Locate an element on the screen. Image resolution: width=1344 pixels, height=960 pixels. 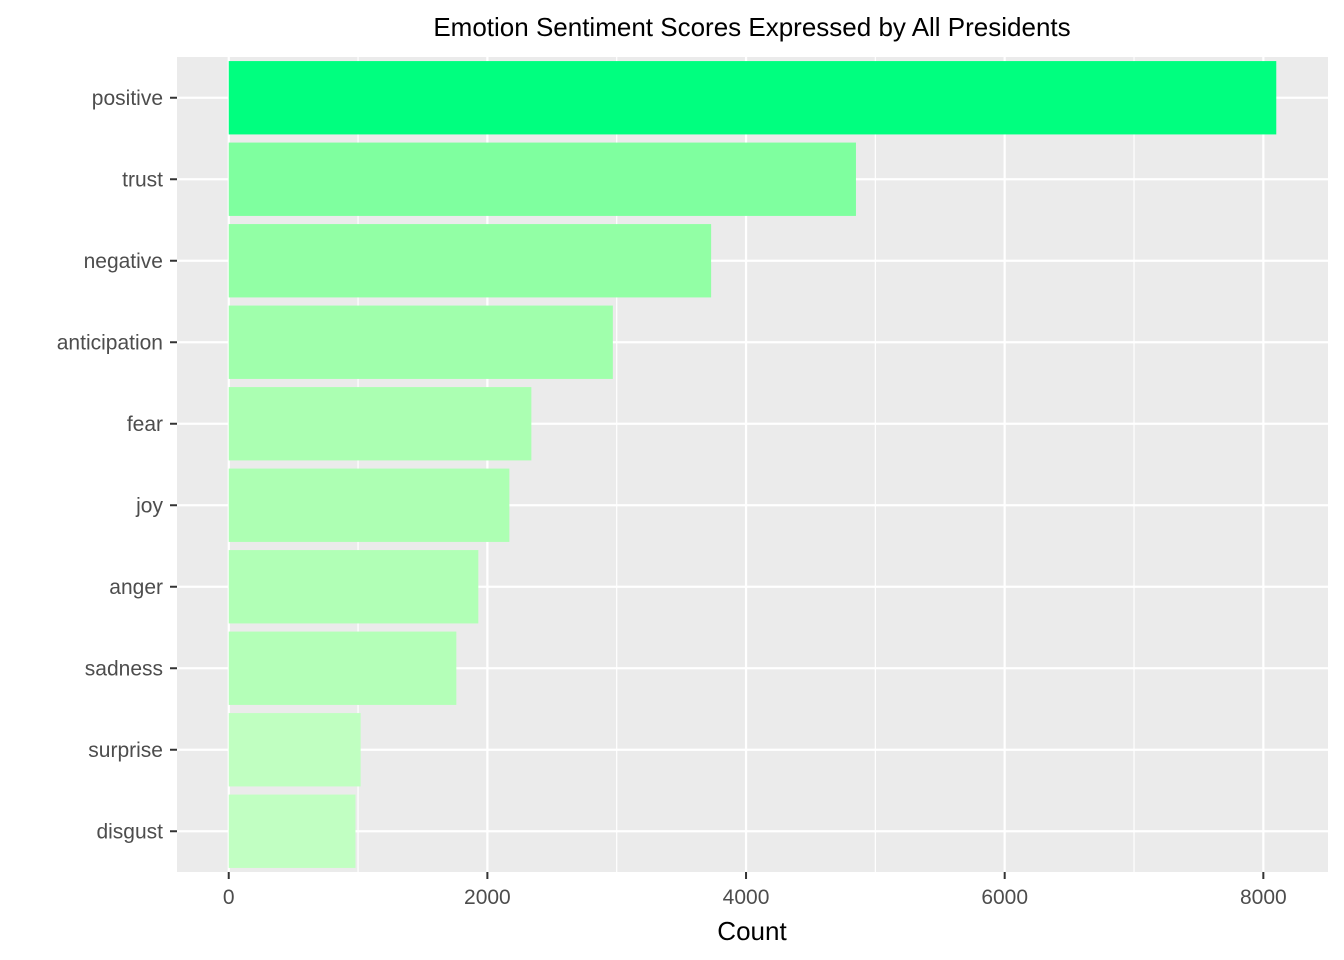
y-tick-label-trust: trust is located at coordinates (142, 179).